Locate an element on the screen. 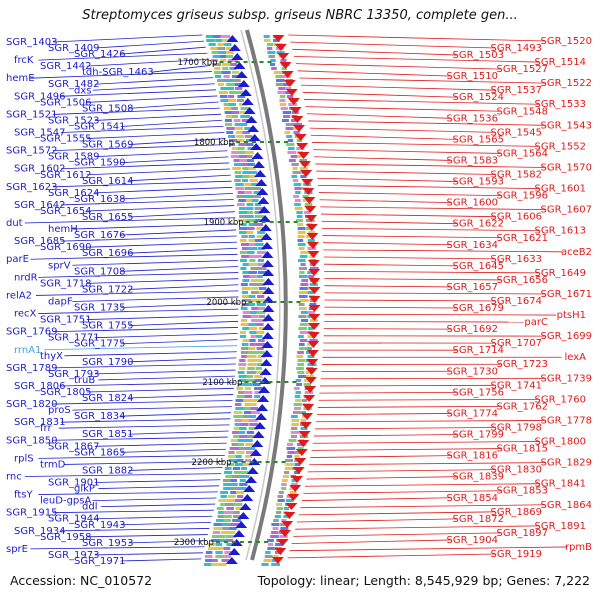 The image size is (600, 600). right-gene-label: SGR_1830 is located at coordinates (517, 470).